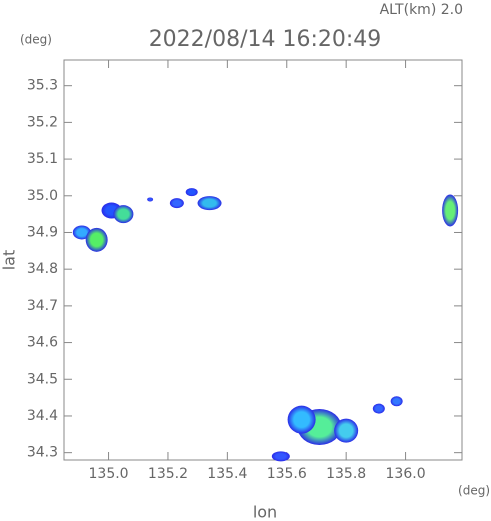 This screenshot has height=521, width=491. What do you see at coordinates (42, 232) in the screenshot?
I see `y-tick-label: 34.9` at bounding box center [42, 232].